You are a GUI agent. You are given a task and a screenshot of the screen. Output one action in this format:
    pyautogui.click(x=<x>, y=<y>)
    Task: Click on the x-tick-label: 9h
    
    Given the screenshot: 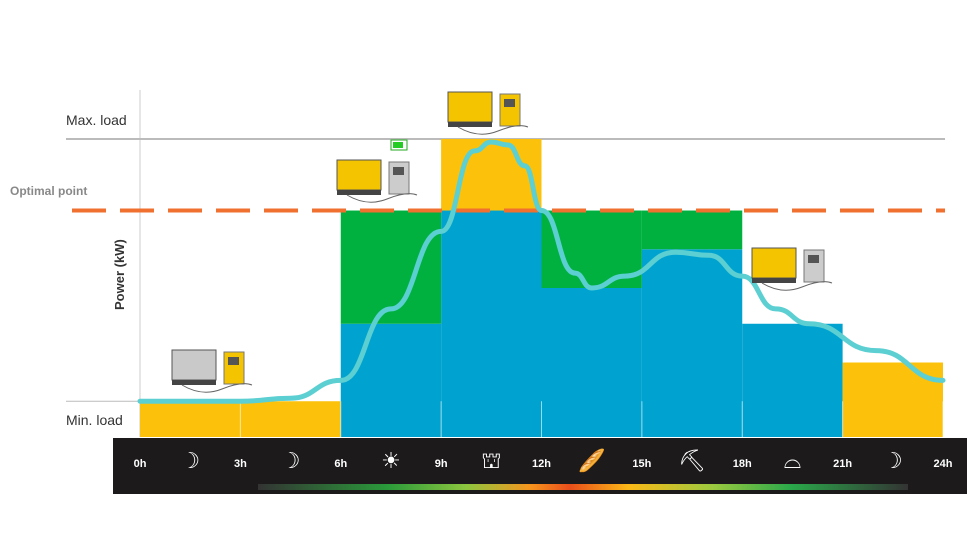 What is the action you would take?
    pyautogui.click(x=441, y=464)
    